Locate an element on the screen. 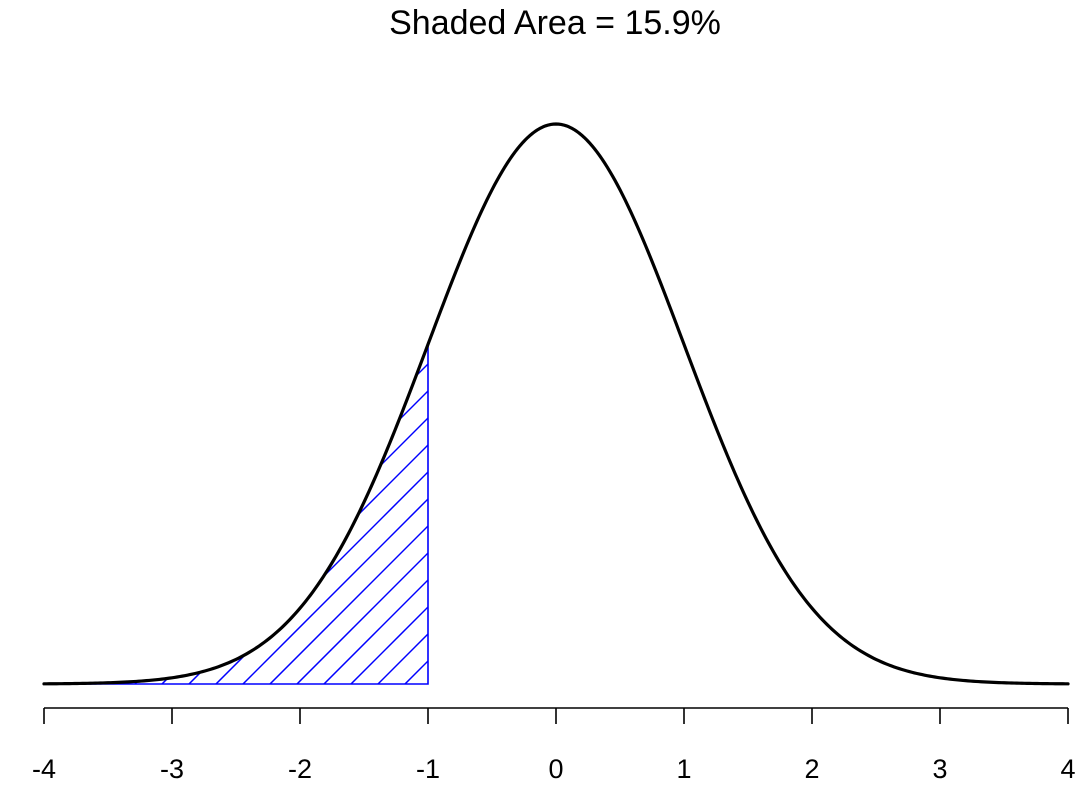  x-tick-label: 0 is located at coordinates (555, 769).